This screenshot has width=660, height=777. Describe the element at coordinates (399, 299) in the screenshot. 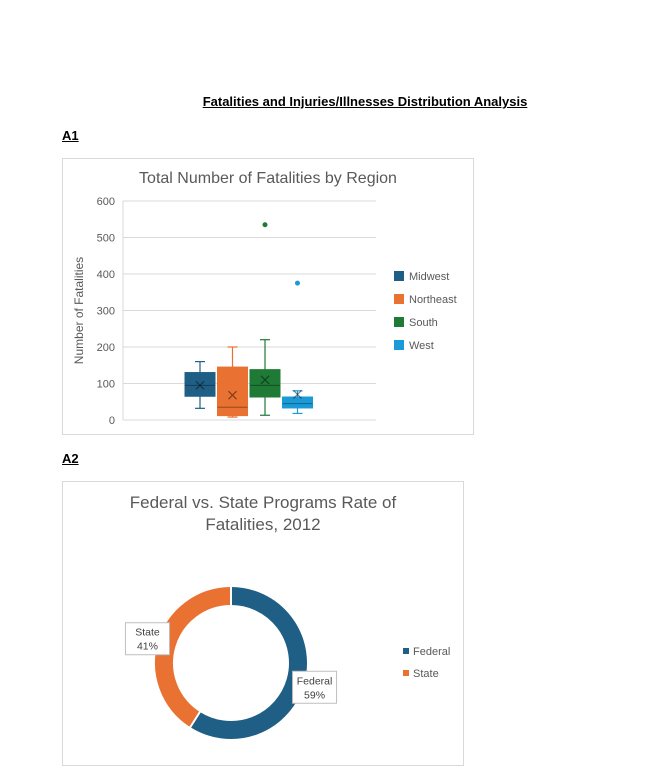

I see `legend-swatch-northeast` at that location.